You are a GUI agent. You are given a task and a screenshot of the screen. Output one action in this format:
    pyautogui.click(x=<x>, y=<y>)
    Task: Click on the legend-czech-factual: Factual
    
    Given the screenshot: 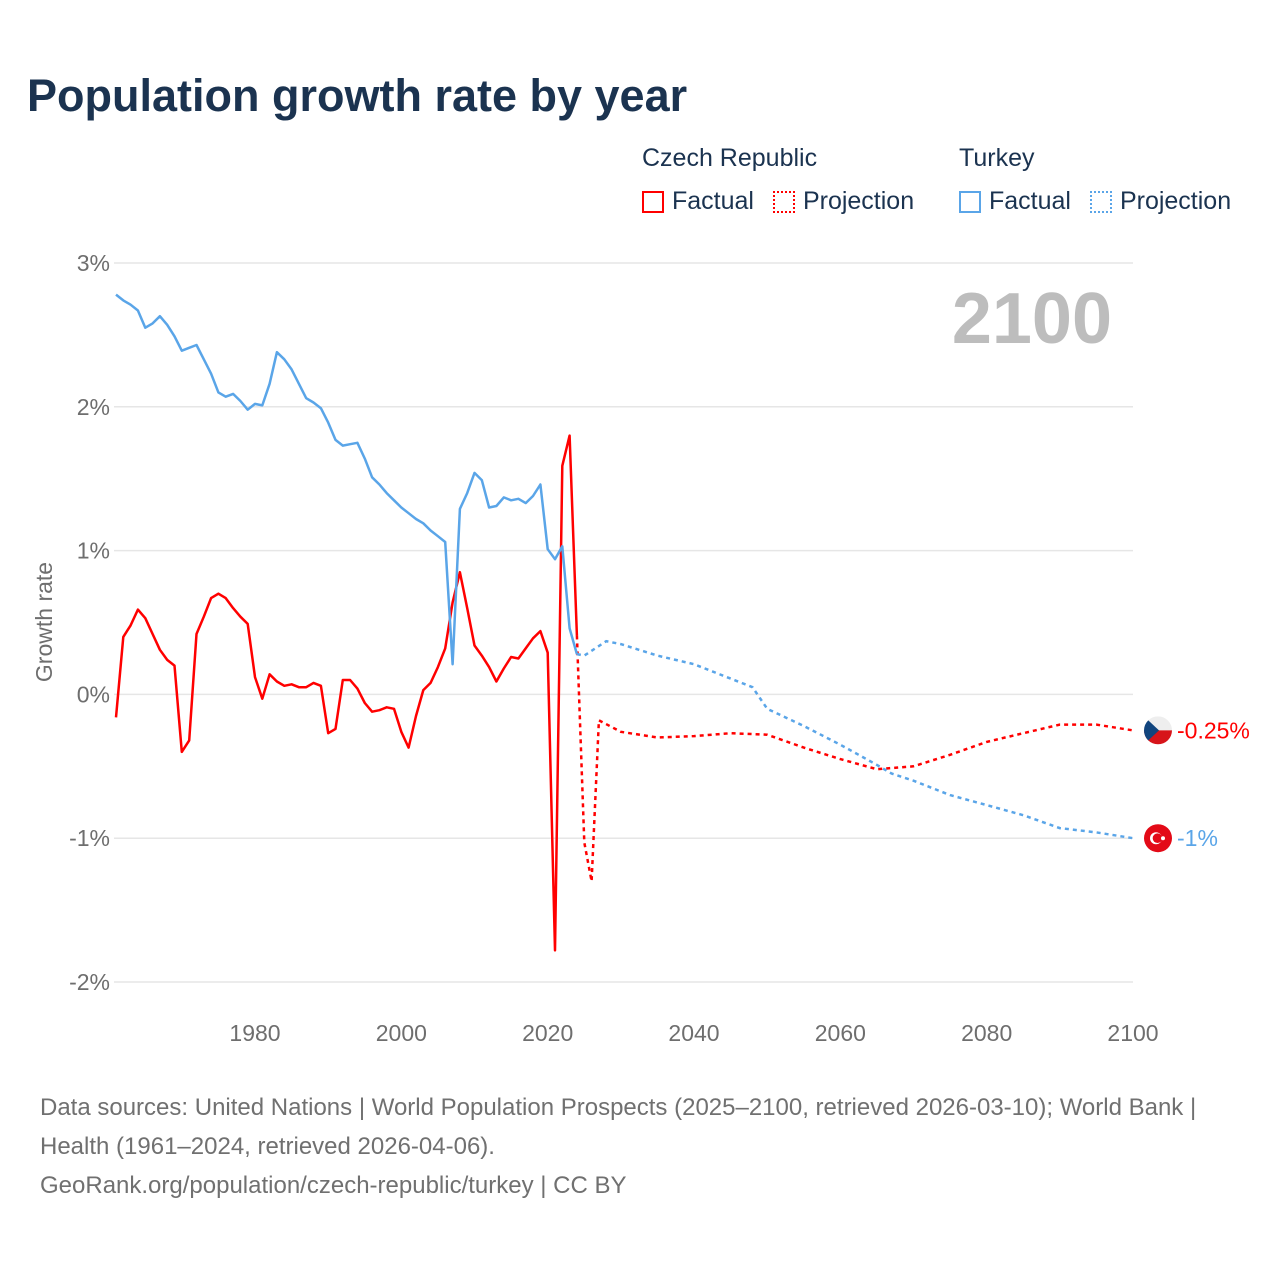 What is the action you would take?
    pyautogui.click(x=698, y=201)
    